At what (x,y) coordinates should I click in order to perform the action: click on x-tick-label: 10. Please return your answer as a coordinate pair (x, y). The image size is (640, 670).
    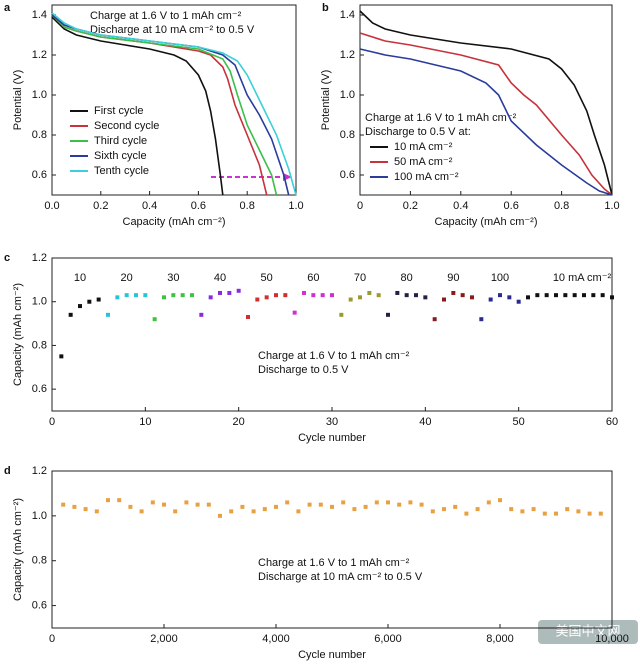
    Looking at the image, I should click on (145, 422).